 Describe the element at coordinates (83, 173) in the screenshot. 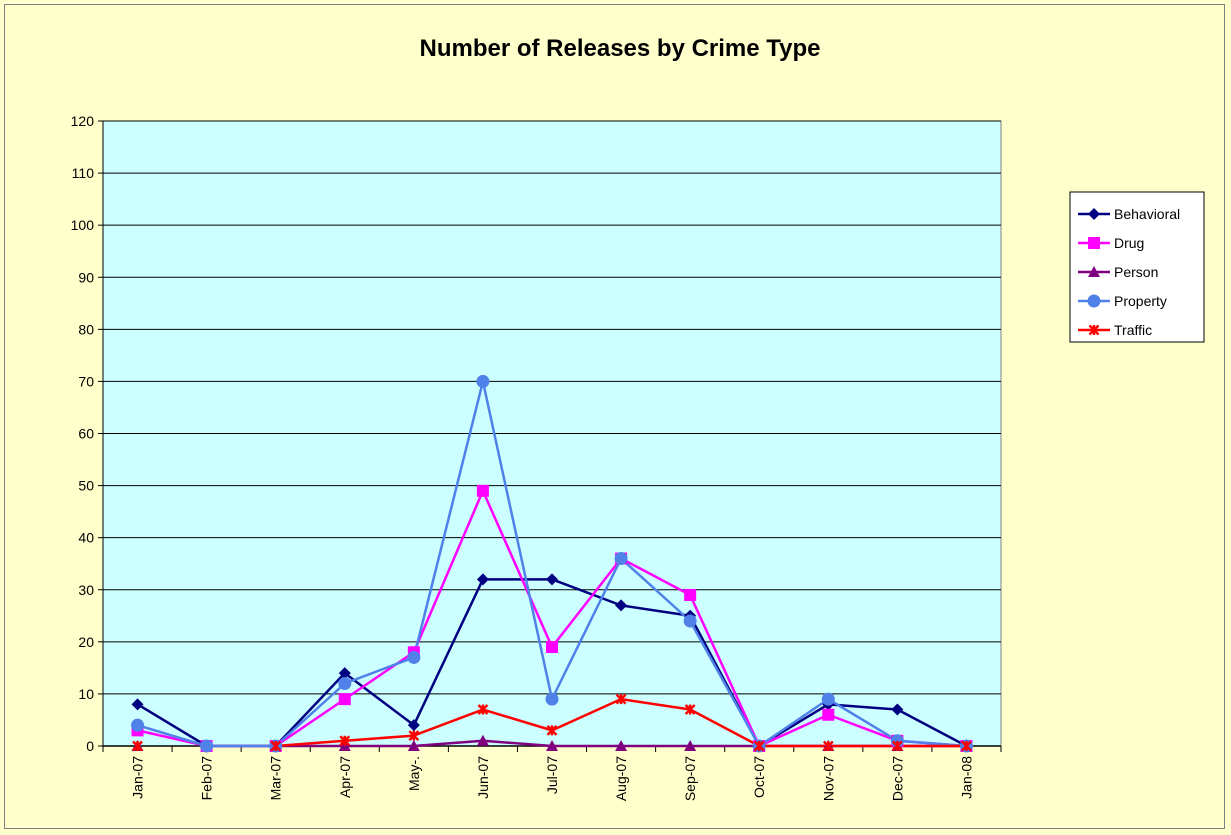

I see `y-tick-label: 110` at that location.